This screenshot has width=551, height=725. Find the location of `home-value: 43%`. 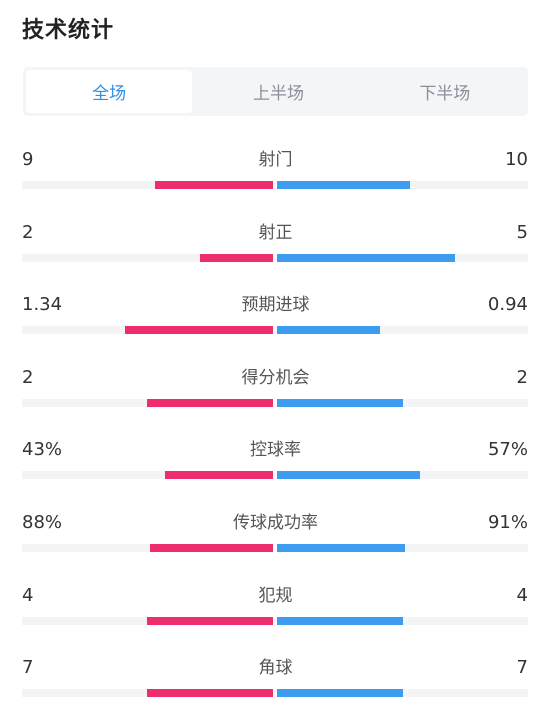

home-value: 43% is located at coordinates (42, 449).